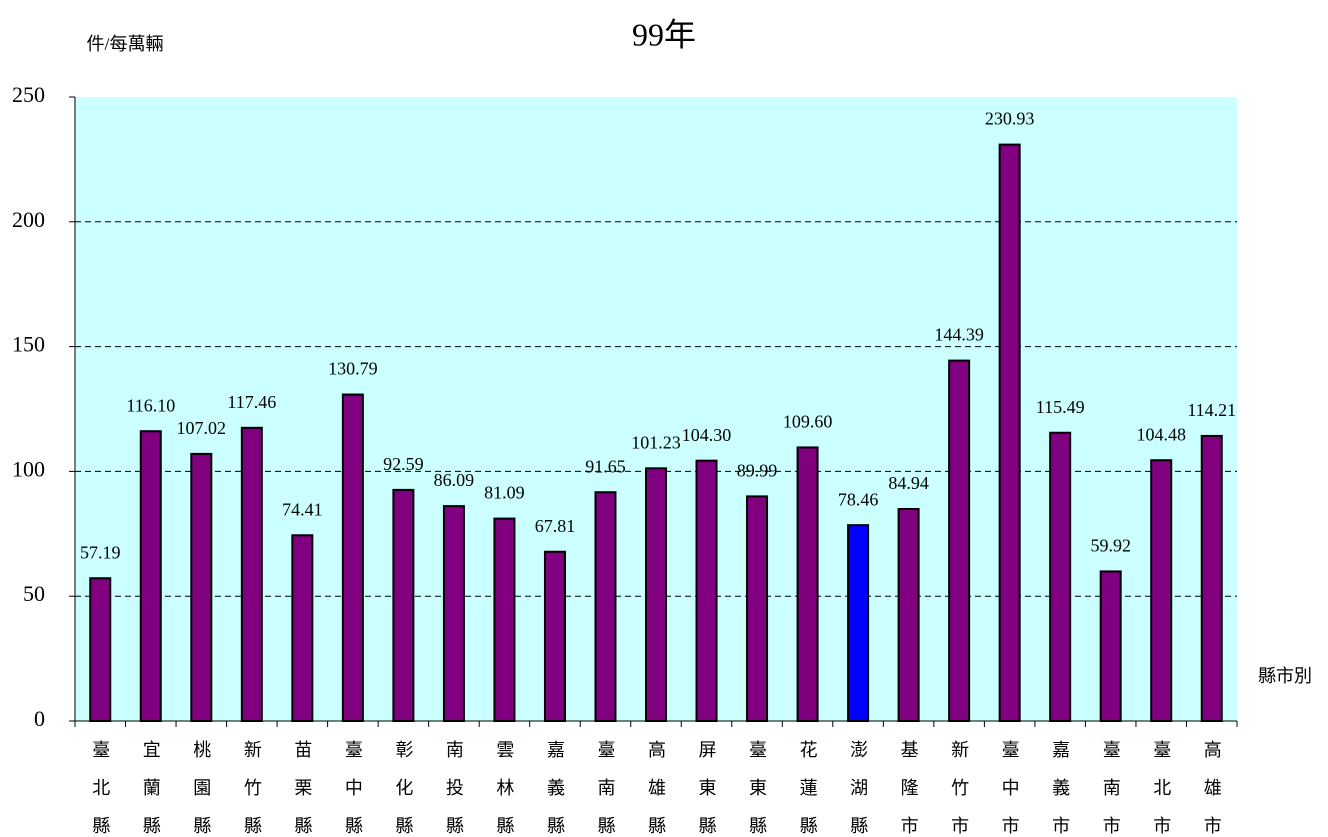 This screenshot has height=837, width=1328. Describe the element at coordinates (808, 788) in the screenshot. I see `x-tick-label: 花蓮縣` at that location.